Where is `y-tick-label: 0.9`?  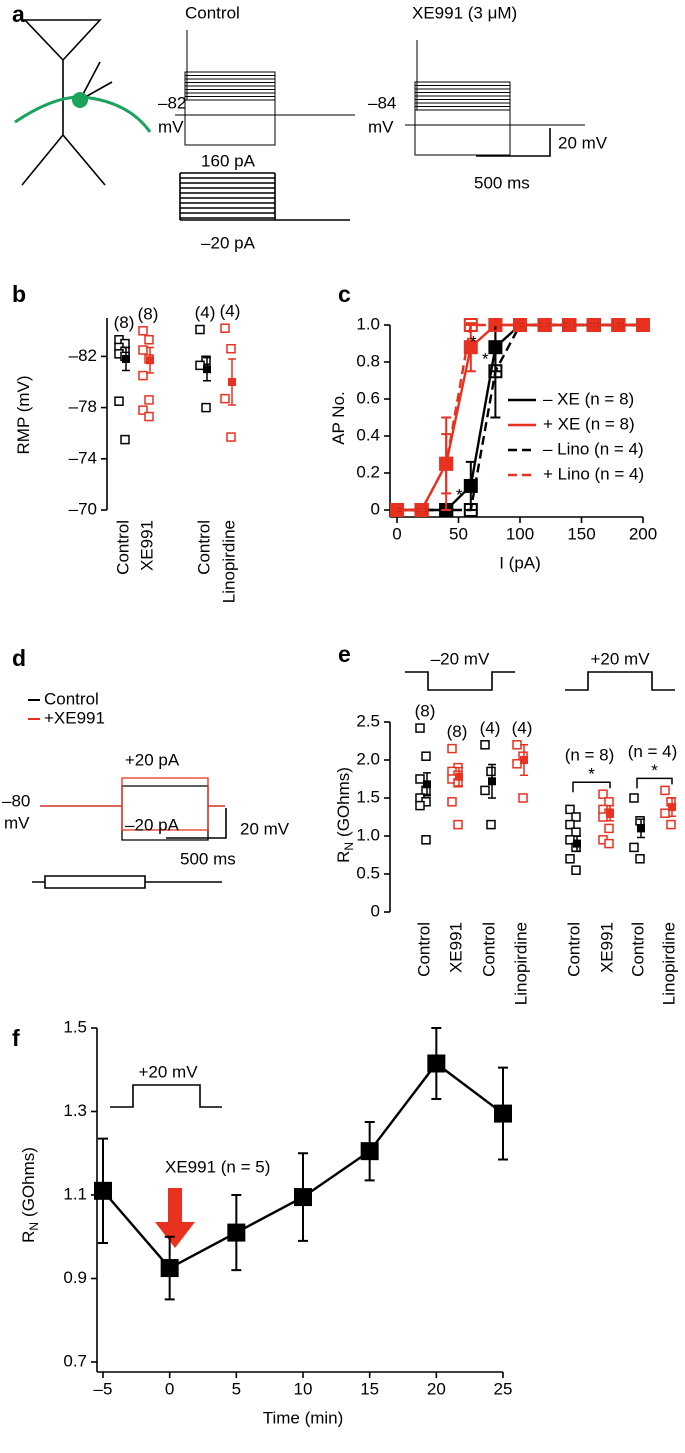
y-tick-label: 0.9 is located at coordinates (75, 1277).